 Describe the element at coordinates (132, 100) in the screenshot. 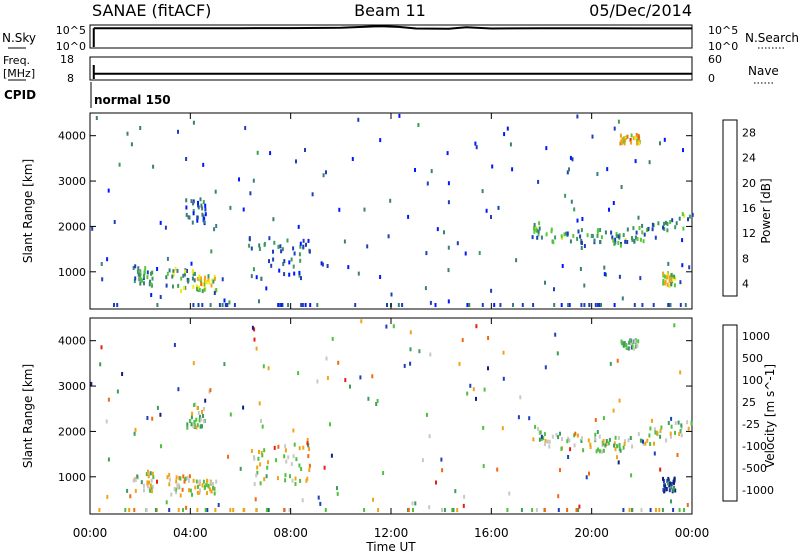

I see `cpid-value: normal 150` at that location.